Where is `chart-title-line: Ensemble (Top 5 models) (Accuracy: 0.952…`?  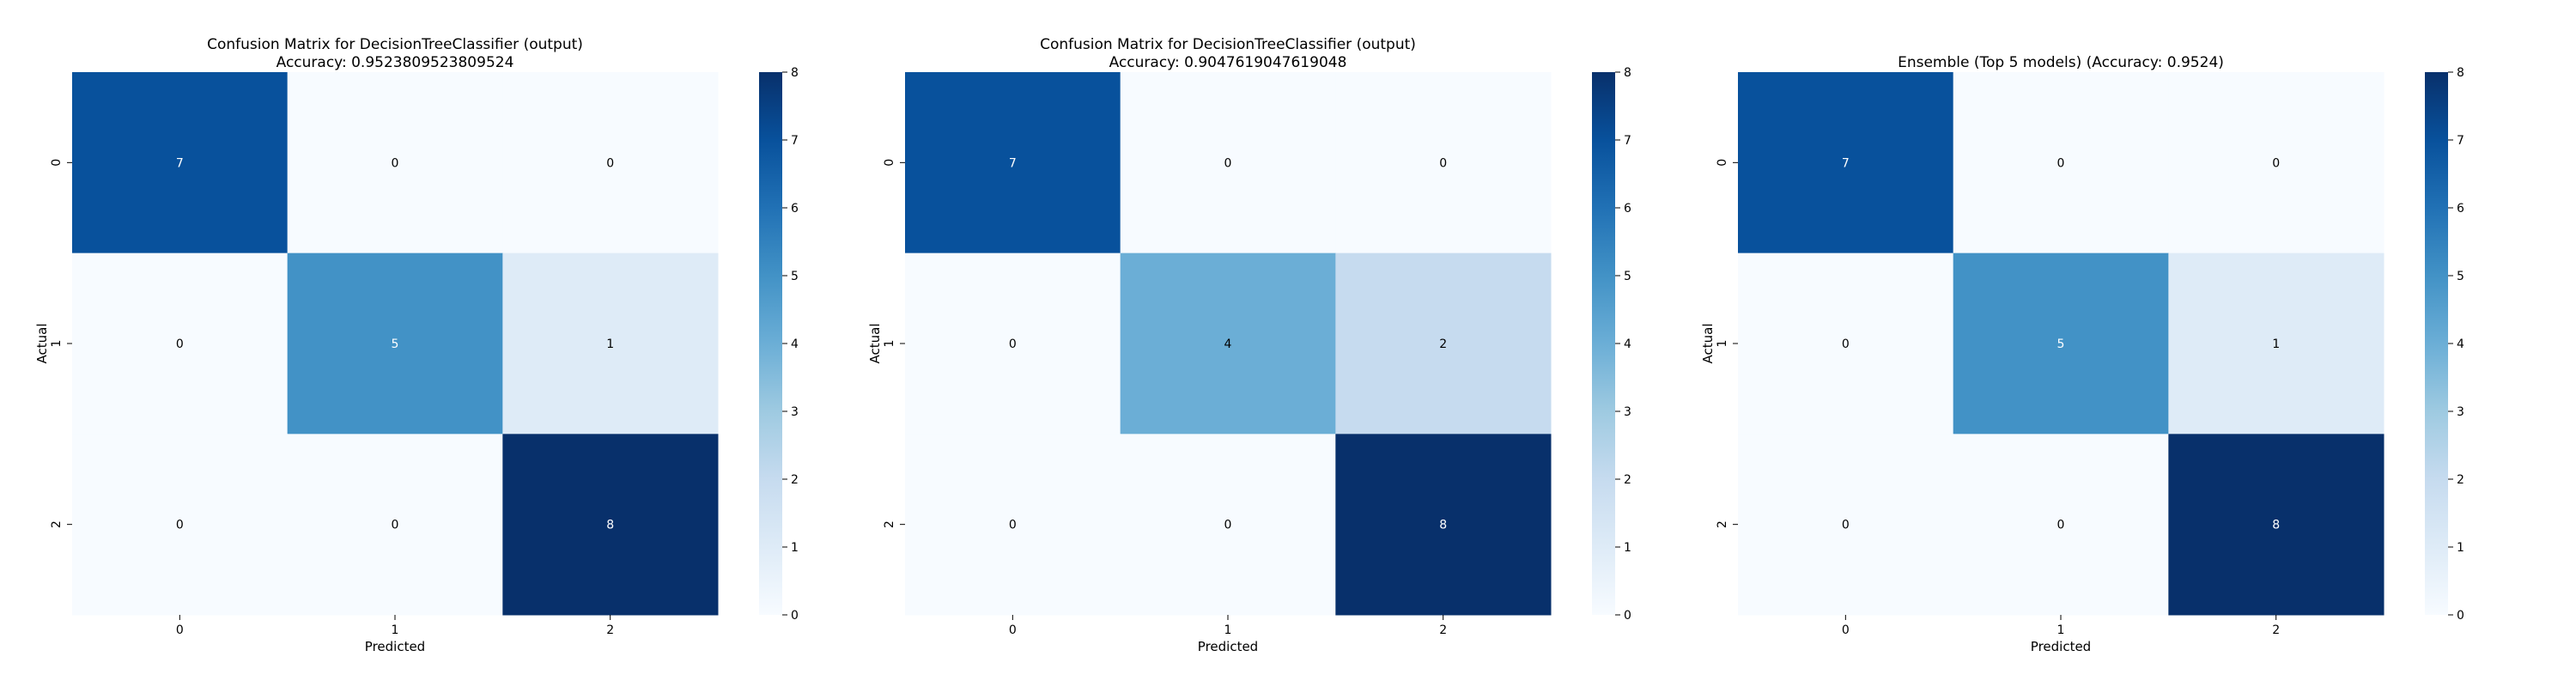 chart-title-line: Ensemble (Top 5 models) (Accuracy: 0.952… is located at coordinates (2061, 62).